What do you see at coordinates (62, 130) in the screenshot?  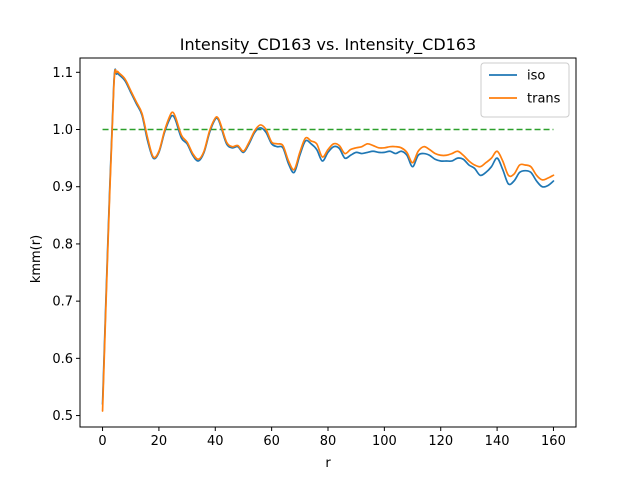 I see `y-tick-label: 1.0` at bounding box center [62, 130].